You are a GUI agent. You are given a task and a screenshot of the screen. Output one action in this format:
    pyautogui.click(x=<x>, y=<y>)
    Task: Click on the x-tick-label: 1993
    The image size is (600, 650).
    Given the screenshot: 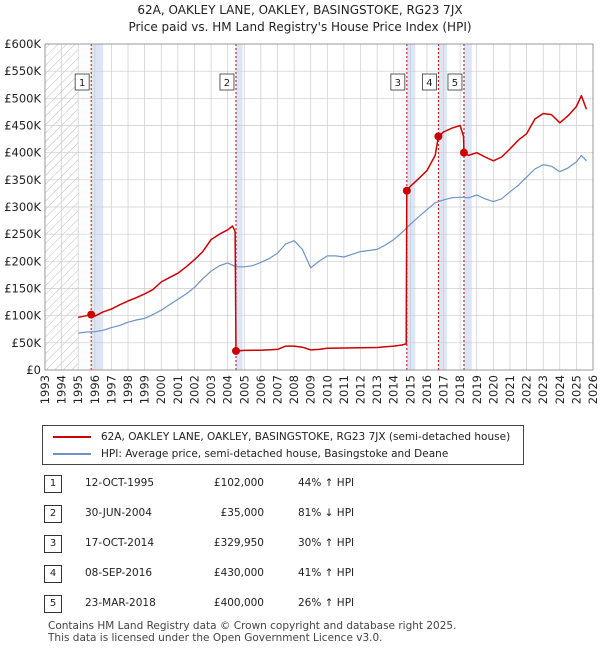 What is the action you would take?
    pyautogui.click(x=45, y=389)
    